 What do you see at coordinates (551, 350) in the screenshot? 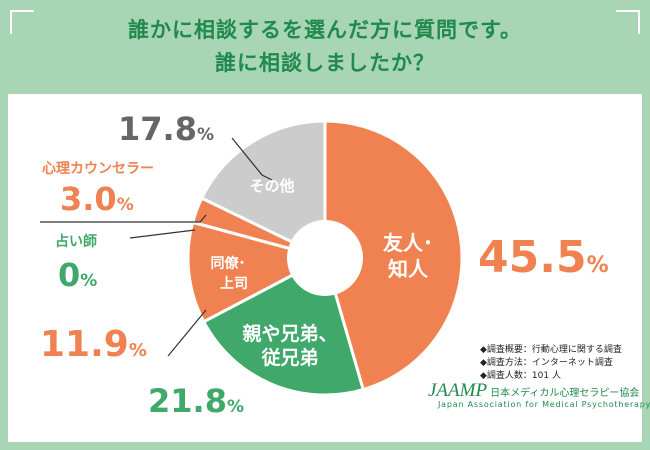
I see `footnote-summary: ◆調査概要：行動心理に関する調査` at bounding box center [551, 350].